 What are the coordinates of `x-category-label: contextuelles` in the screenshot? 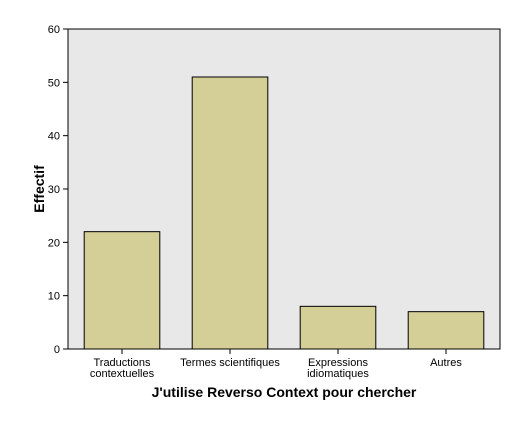 It's located at (122, 374).